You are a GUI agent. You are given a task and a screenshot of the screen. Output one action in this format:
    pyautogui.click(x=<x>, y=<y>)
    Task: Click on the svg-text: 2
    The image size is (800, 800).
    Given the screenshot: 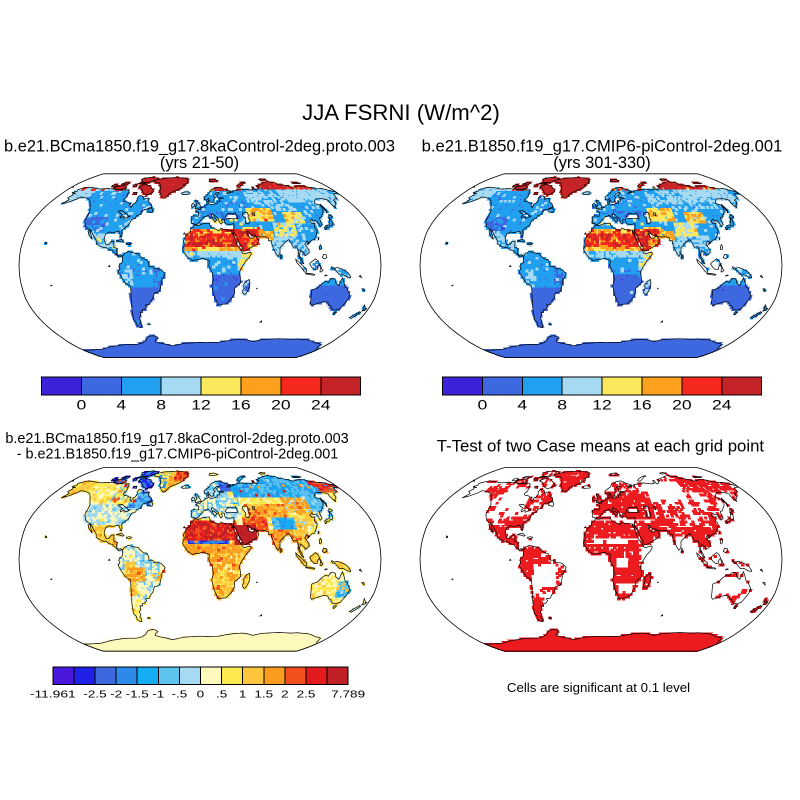 What is the action you would take?
    pyautogui.click(x=285, y=694)
    